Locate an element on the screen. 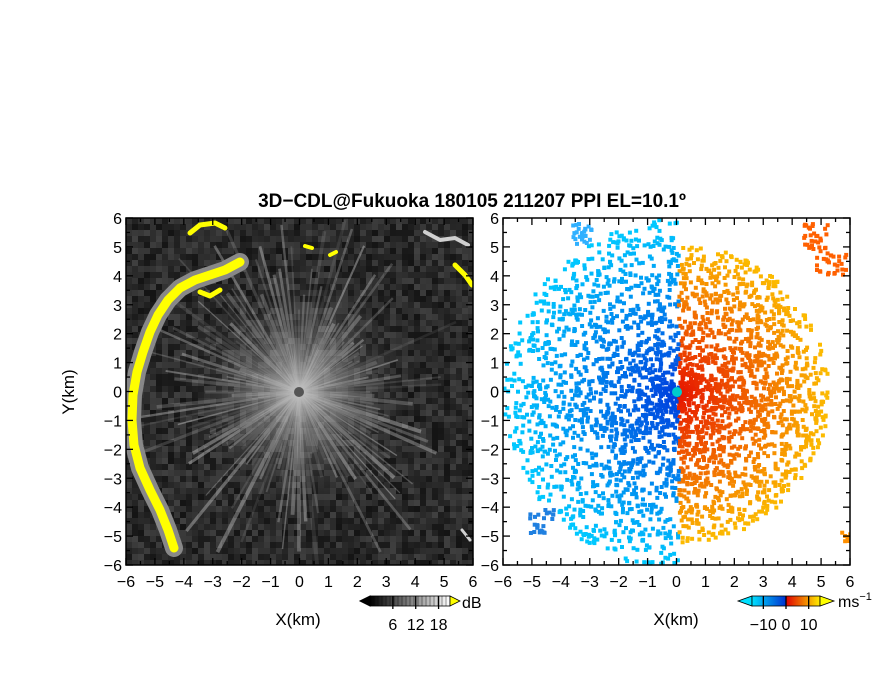 This screenshot has width=880, height=680. x-tick-label: −3 is located at coordinates (213, 582).